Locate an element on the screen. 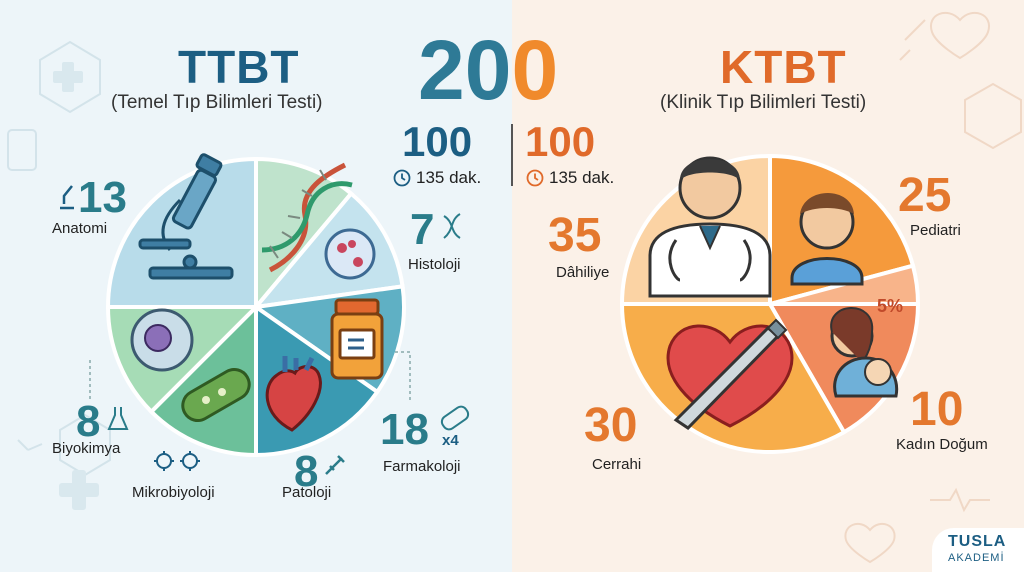  ktbt-subtitle: (Klinik Tıp Bilimleri Testi) is located at coordinates (763, 102).